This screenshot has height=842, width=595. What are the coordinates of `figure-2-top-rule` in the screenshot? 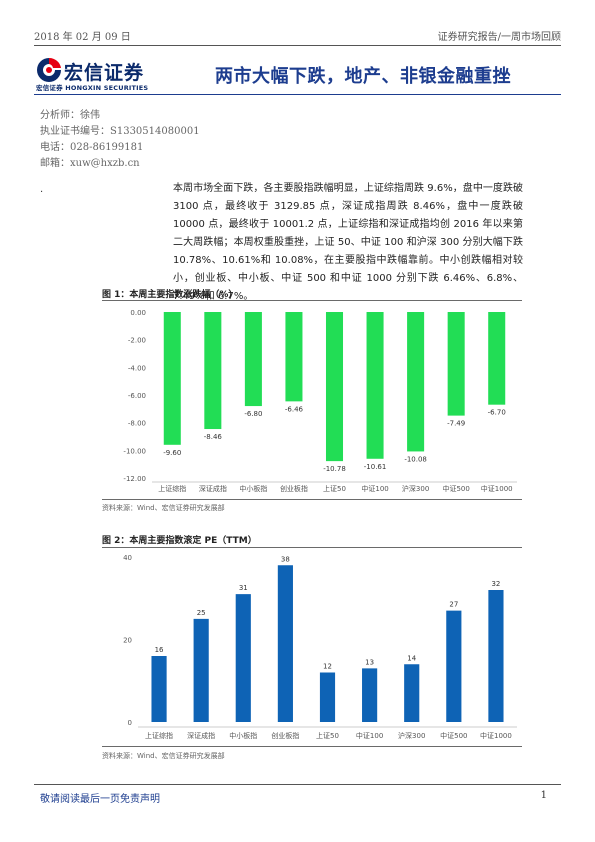 It's located at (312, 547).